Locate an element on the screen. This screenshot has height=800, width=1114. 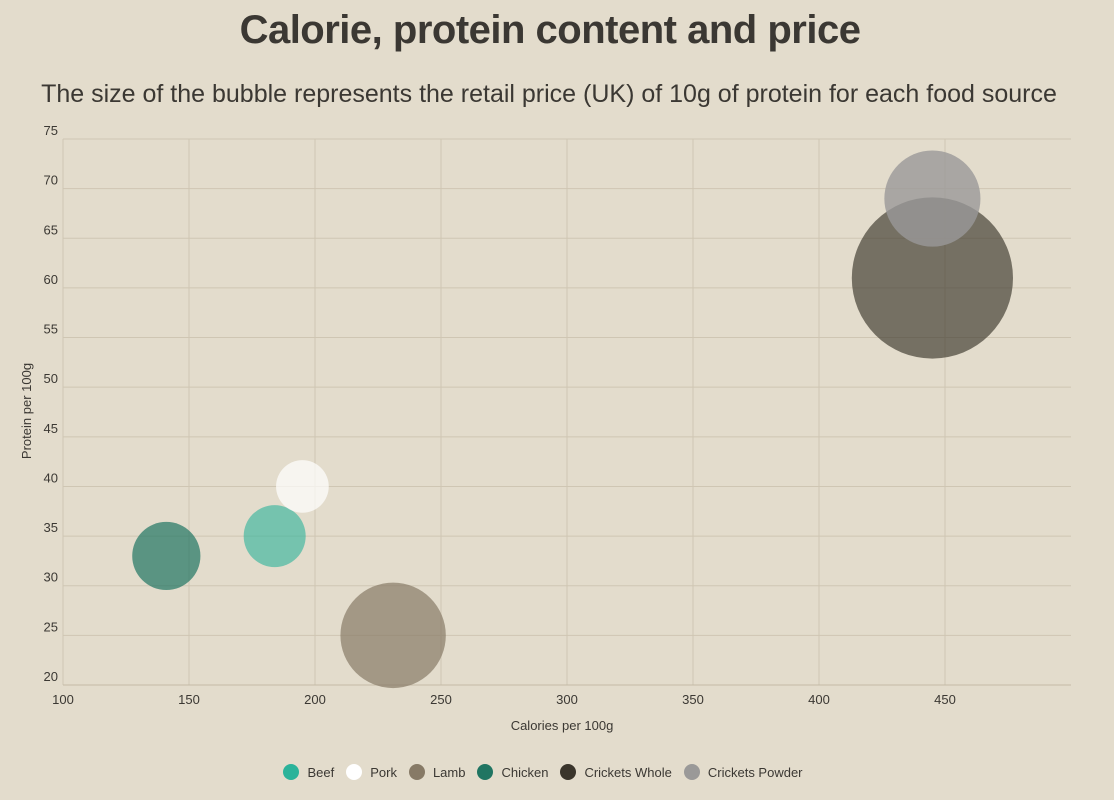
y-tick-label: 40 is located at coordinates (51, 477).